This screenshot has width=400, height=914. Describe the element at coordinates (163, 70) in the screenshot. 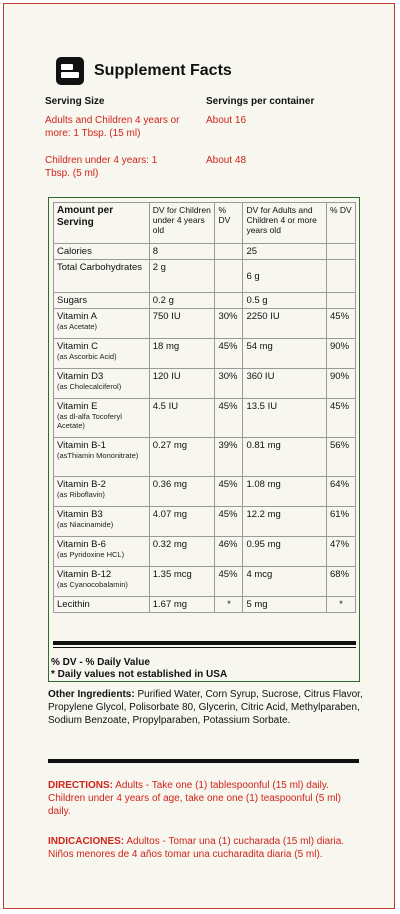

I see `page-title: Supplement Facts` at that location.